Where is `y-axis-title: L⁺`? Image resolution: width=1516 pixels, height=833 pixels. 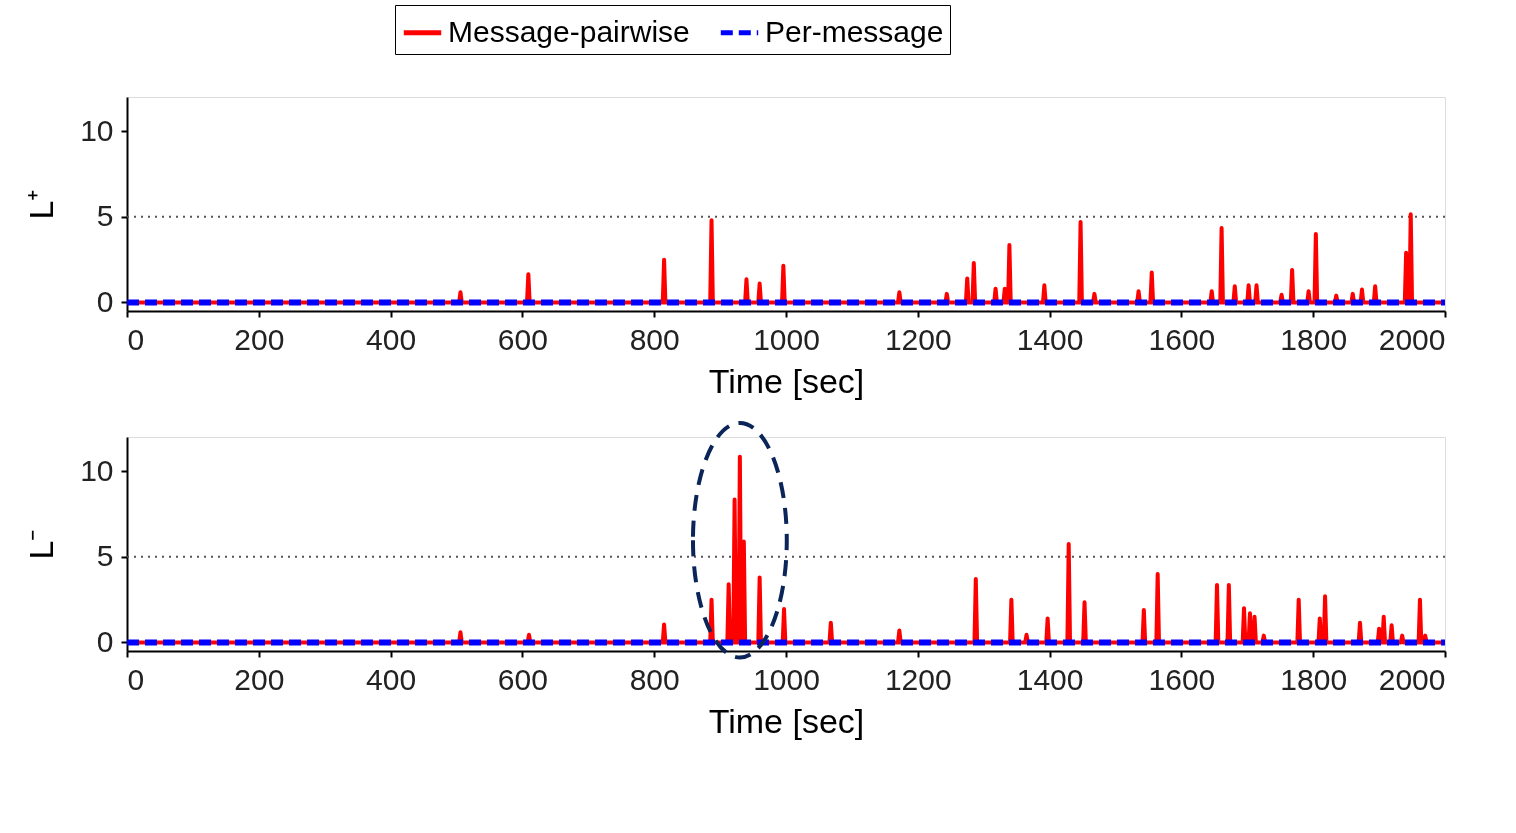
y-axis-title: L⁺ is located at coordinates (41, 204).